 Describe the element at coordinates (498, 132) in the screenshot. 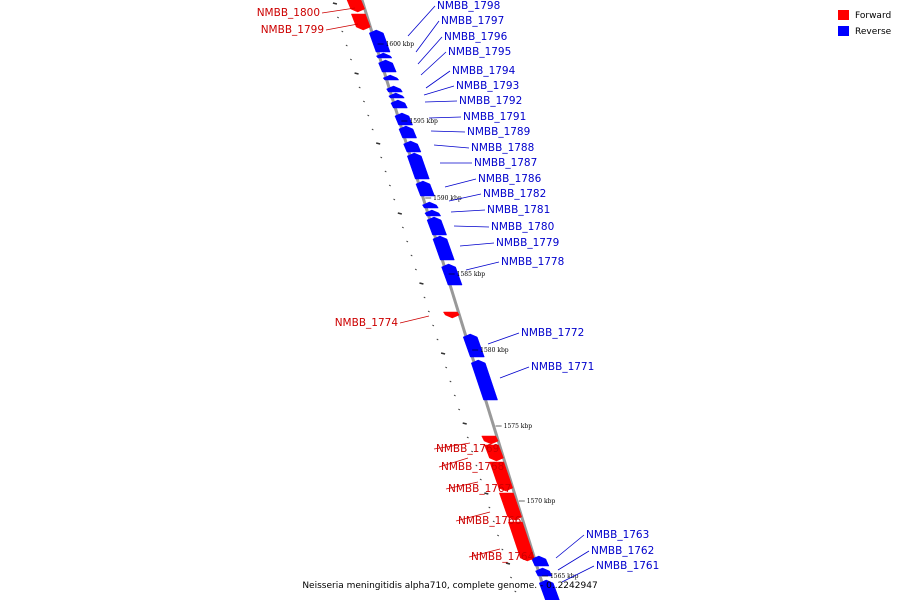

I see `gene-label: NMBB_1789` at that location.